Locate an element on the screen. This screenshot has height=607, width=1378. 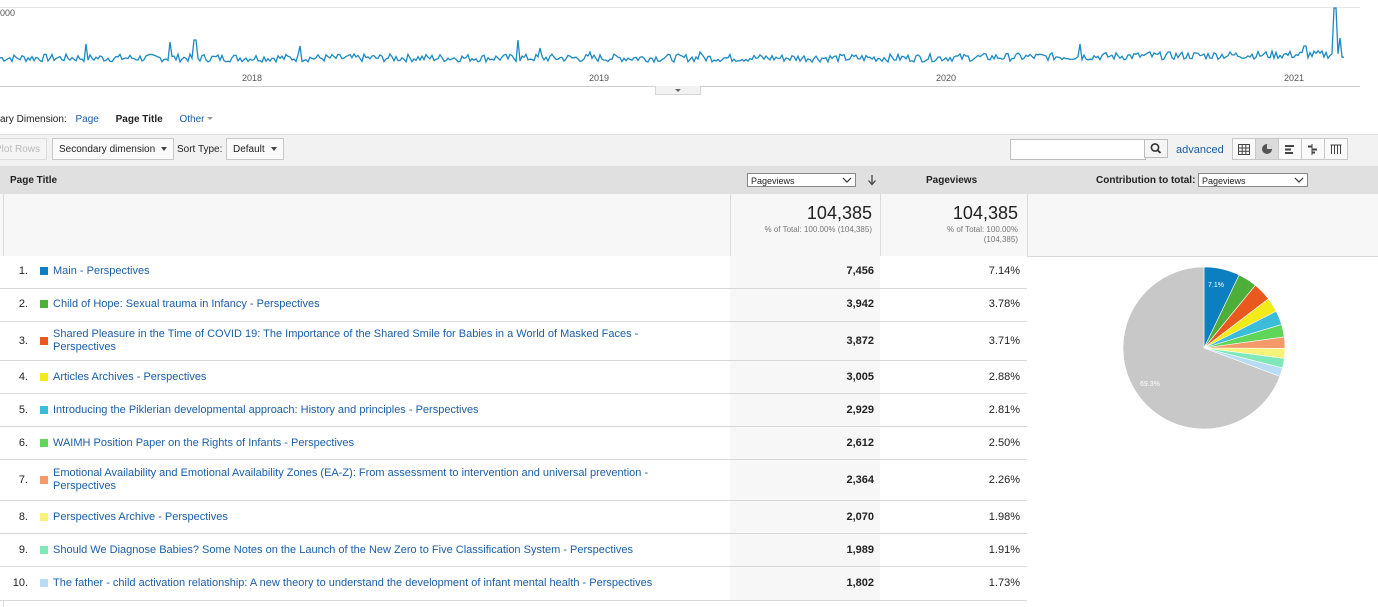
table-search-input is located at coordinates (1078, 149).